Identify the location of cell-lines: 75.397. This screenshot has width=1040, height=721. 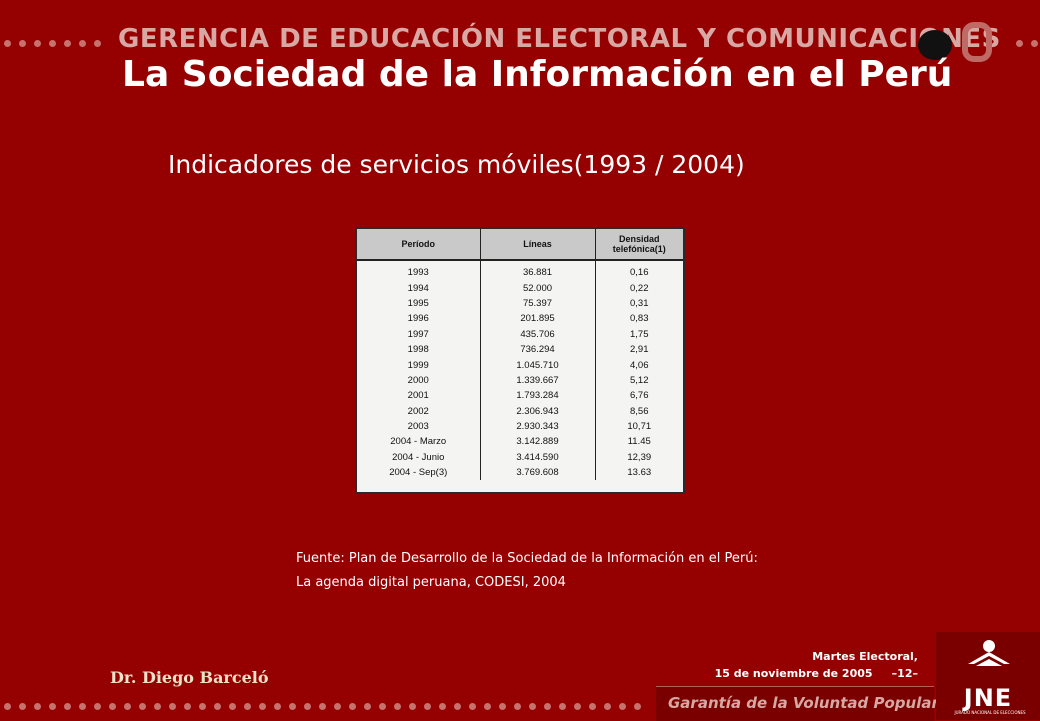
(538, 303).